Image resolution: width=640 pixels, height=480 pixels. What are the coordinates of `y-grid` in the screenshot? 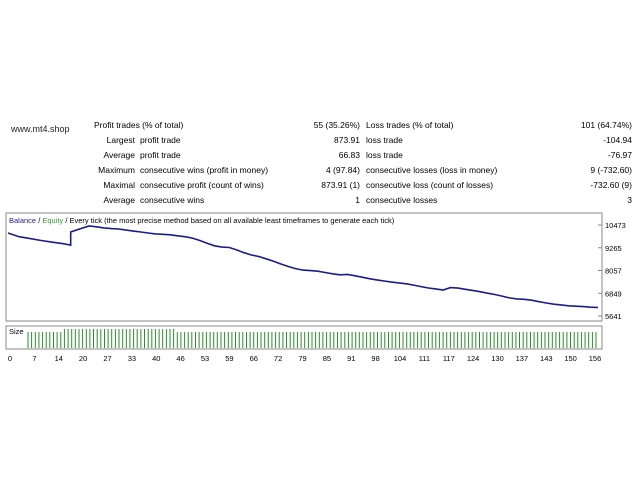 It's located at (600, 270).